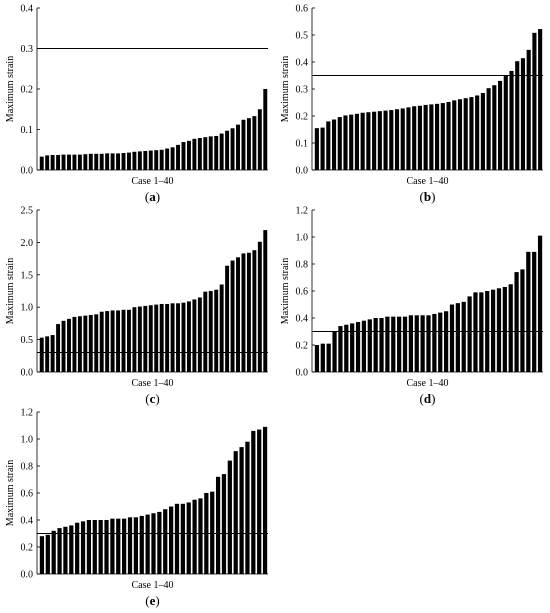 Image resolution: width=550 pixels, height=613 pixels. I want to click on y-tick-label: 0.2, so click(27, 90).